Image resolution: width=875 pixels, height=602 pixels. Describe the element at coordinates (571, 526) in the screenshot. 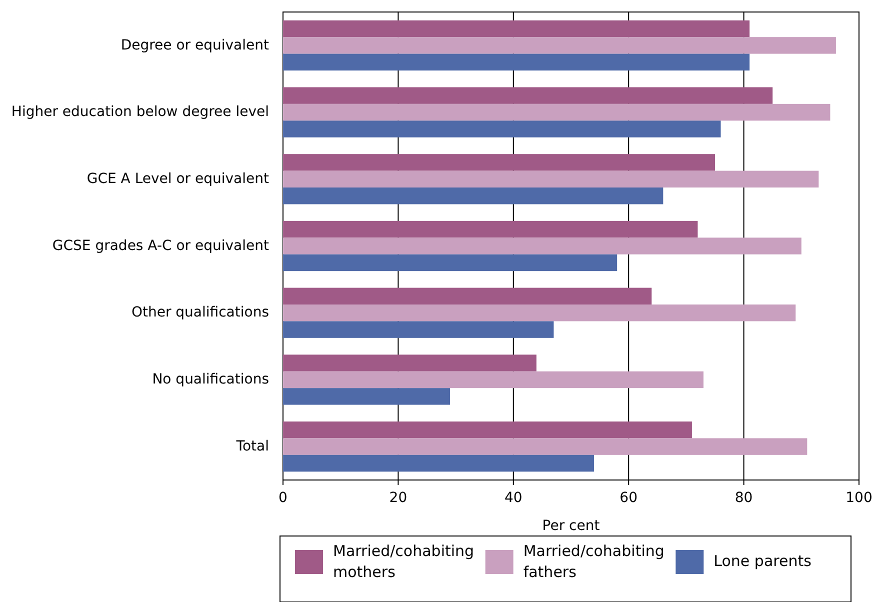

I see `x-axis-title: Per cent` at that location.